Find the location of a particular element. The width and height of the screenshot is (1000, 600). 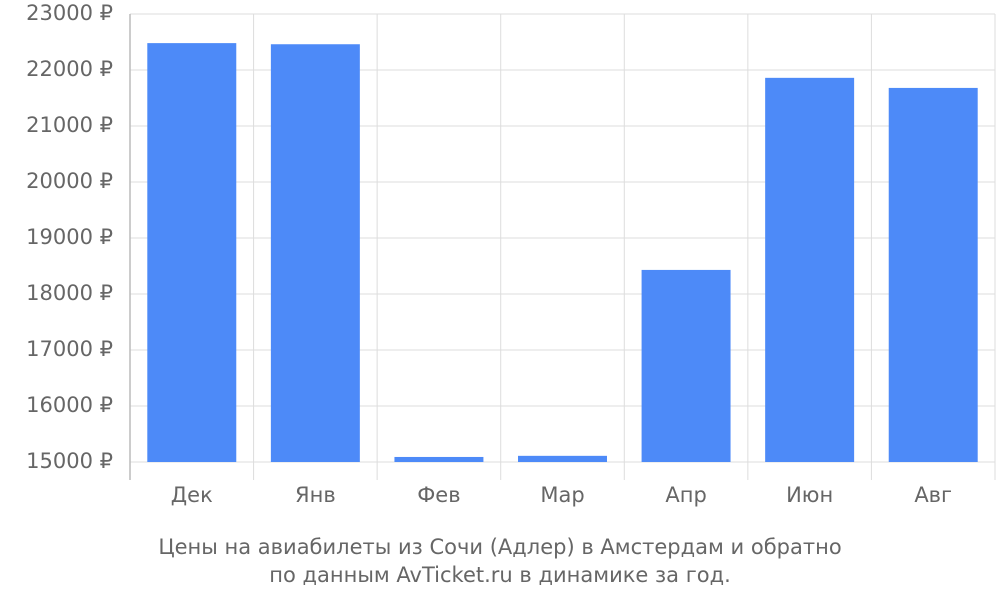

y-tick-label: 15000 ₽ is located at coordinates (69, 461).